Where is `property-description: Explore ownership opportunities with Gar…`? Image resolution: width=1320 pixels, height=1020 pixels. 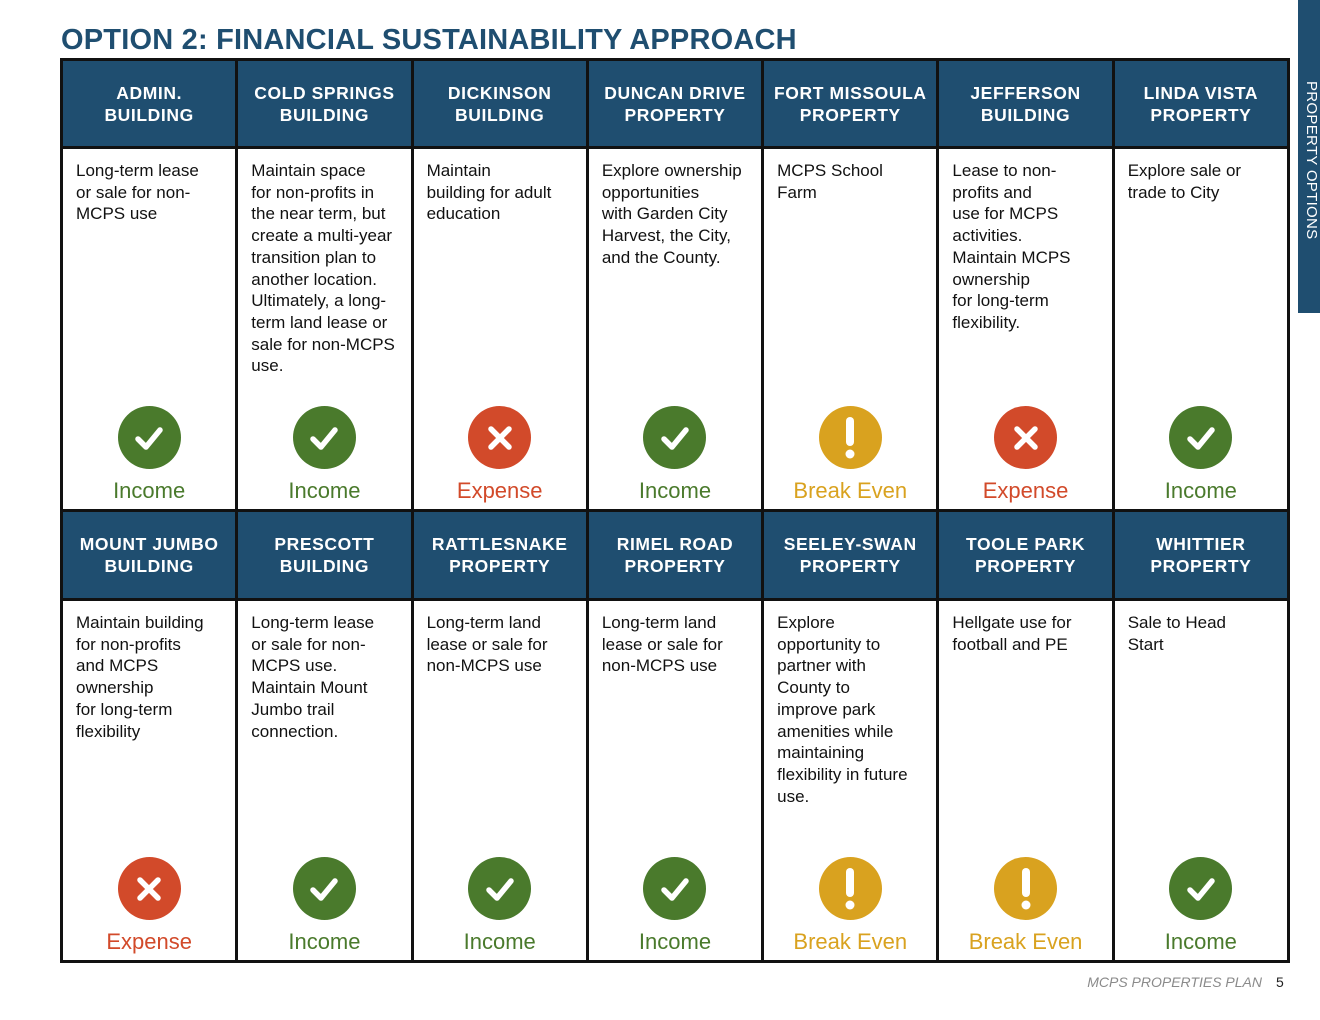 property-description: Explore ownership opportunities with Gar… is located at coordinates (671, 214).